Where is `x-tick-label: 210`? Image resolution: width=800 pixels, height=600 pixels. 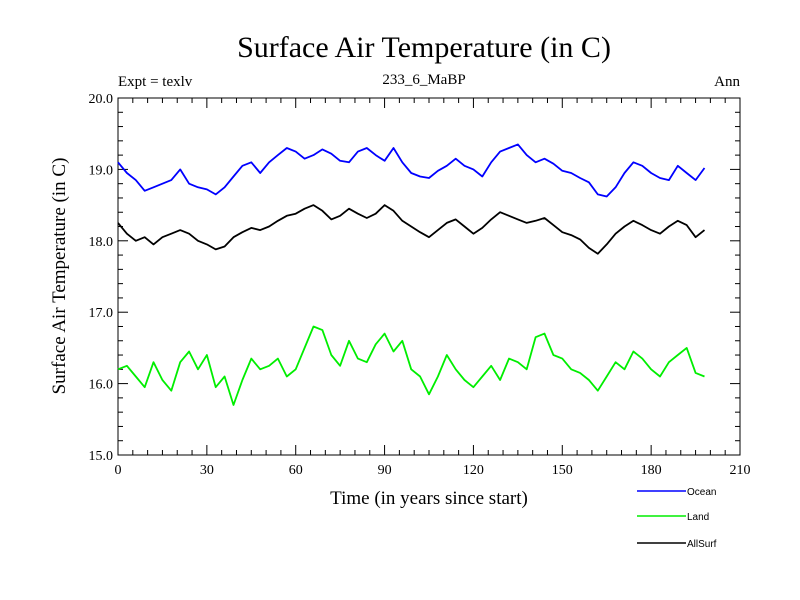 x-tick-label: 210 is located at coordinates (740, 470).